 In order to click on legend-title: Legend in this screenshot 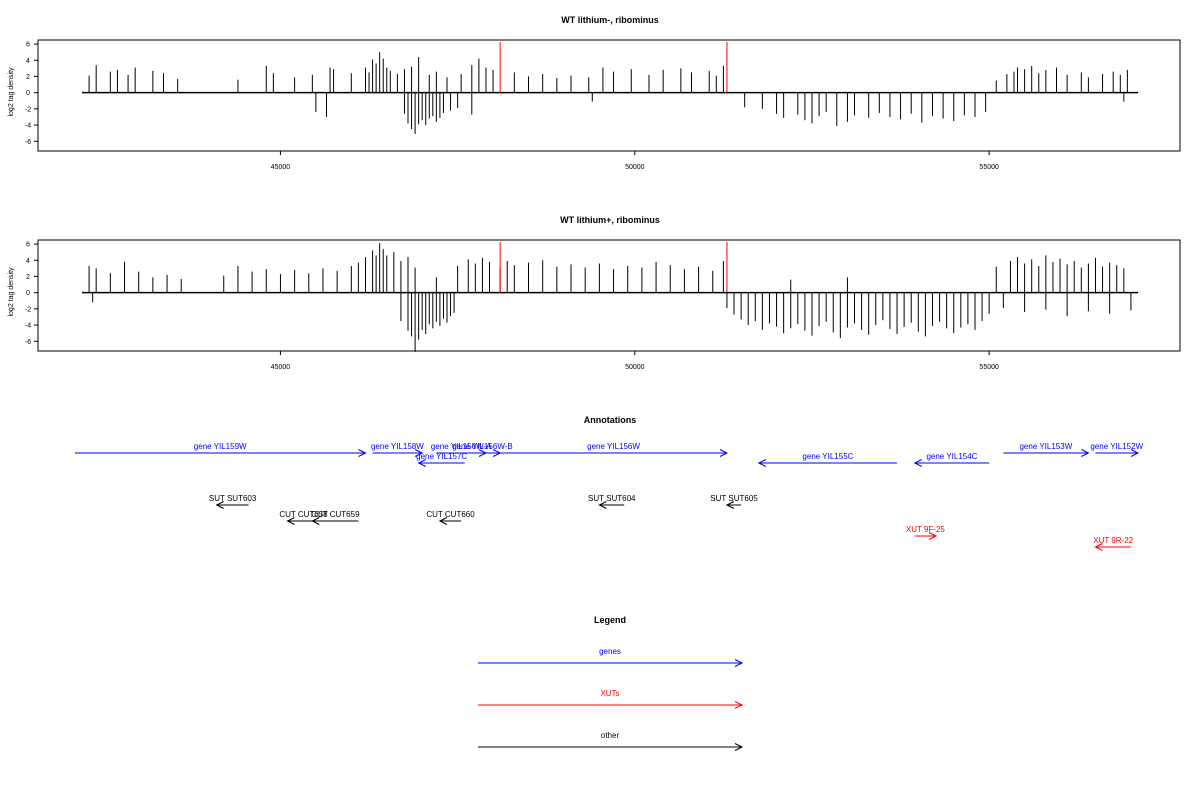, I will do `click(610, 620)`.